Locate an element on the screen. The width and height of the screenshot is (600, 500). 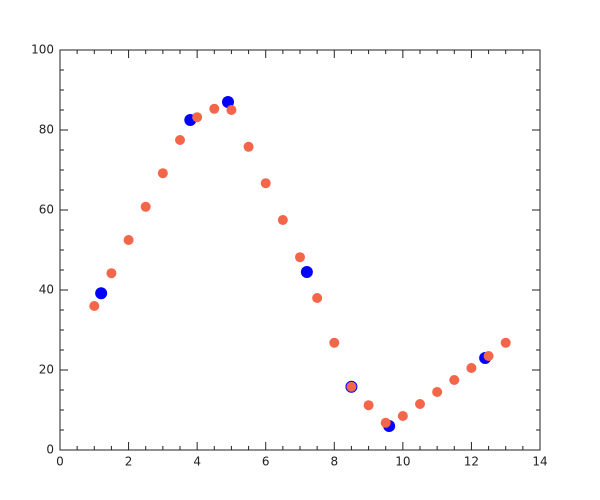
y-tick-label: 20 is located at coordinates (46, 370).